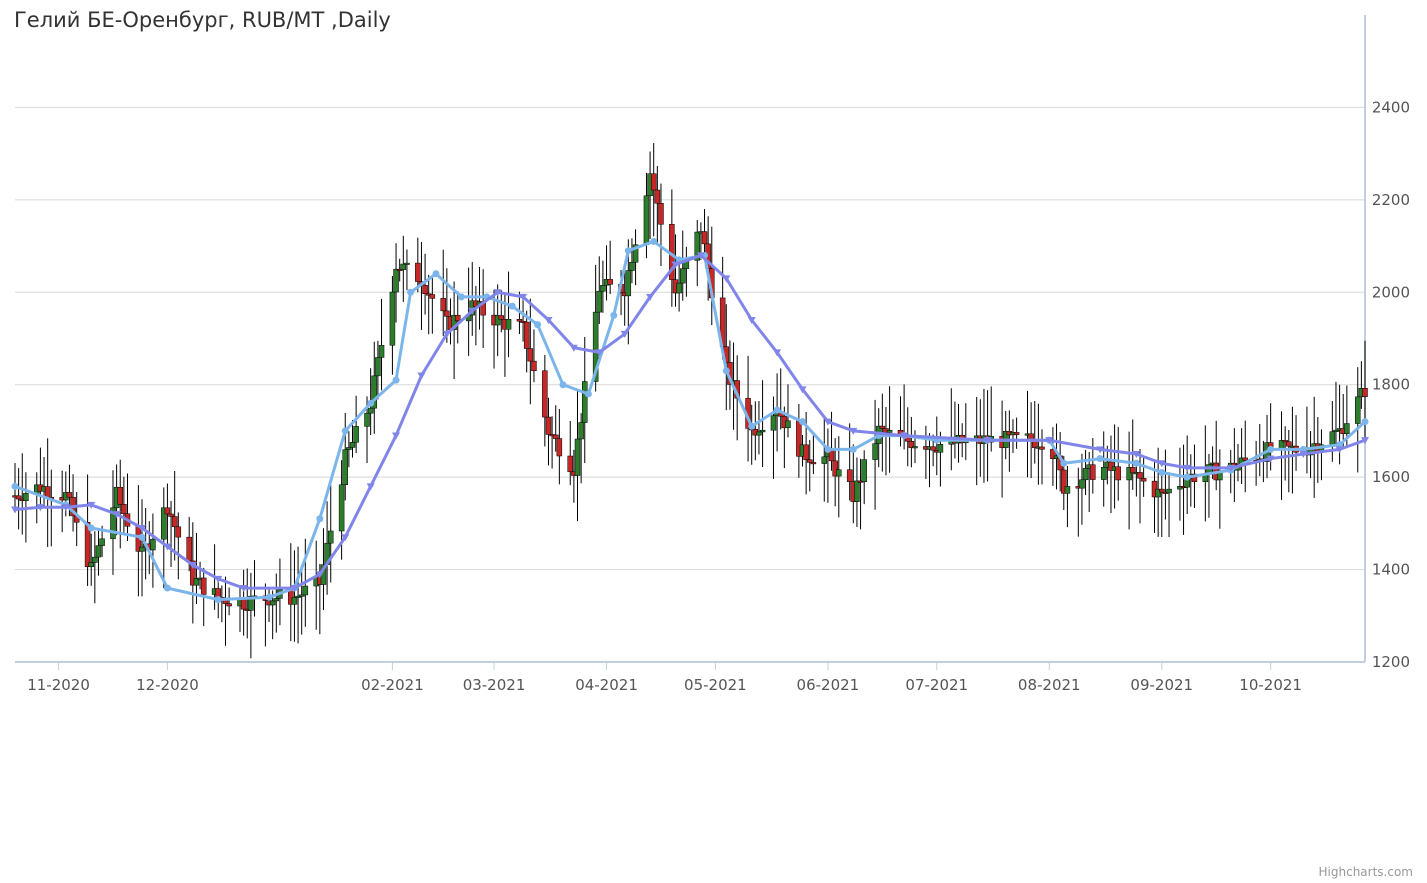 The height and width of the screenshot is (883, 1427). Describe the element at coordinates (1365, 872) in the screenshot. I see `highcharts-credits: Highcharts.com` at that location.